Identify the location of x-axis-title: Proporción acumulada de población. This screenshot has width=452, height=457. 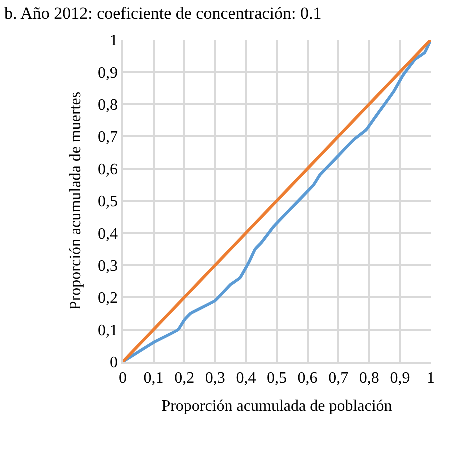
(277, 407).